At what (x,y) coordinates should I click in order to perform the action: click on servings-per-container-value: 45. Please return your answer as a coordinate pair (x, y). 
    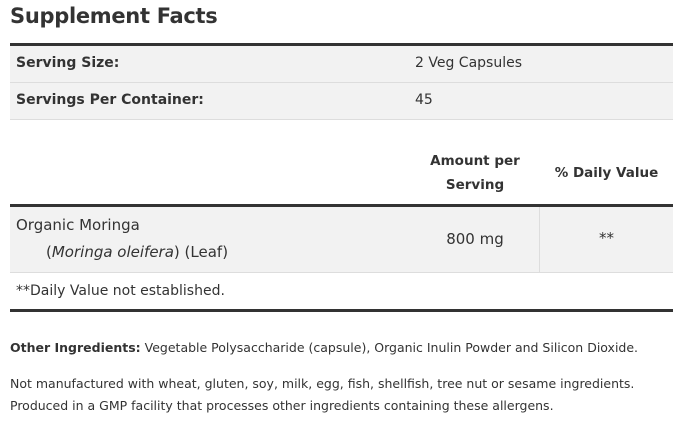
    Looking at the image, I should click on (424, 100).